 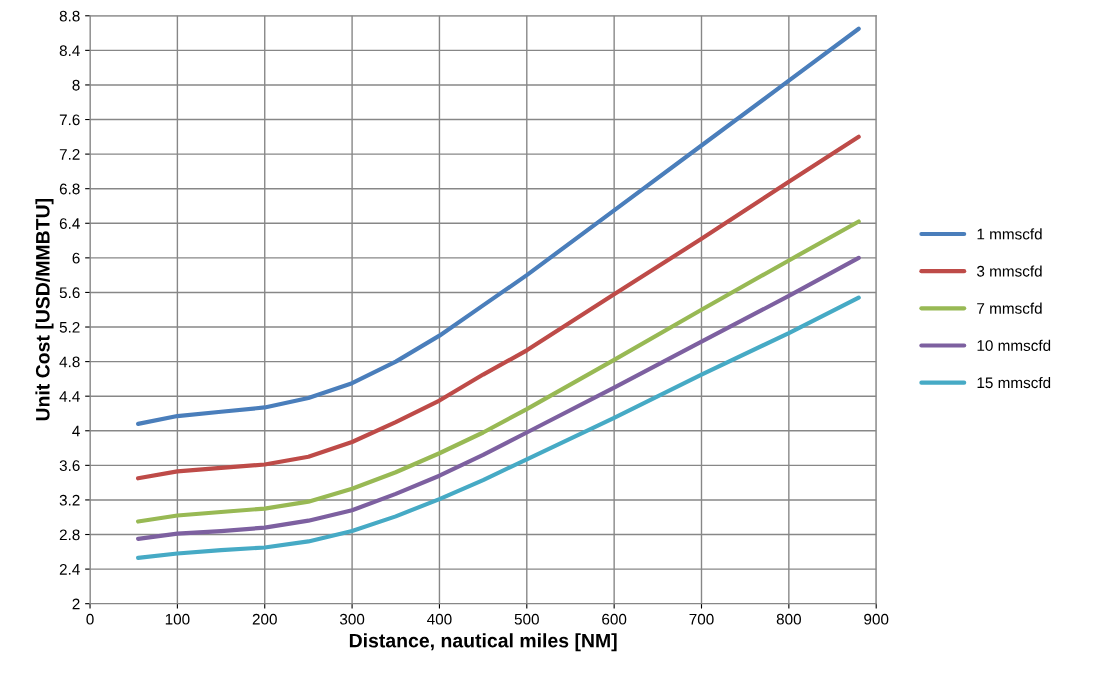 I want to click on x-tick-label: 0, so click(x=90, y=619).